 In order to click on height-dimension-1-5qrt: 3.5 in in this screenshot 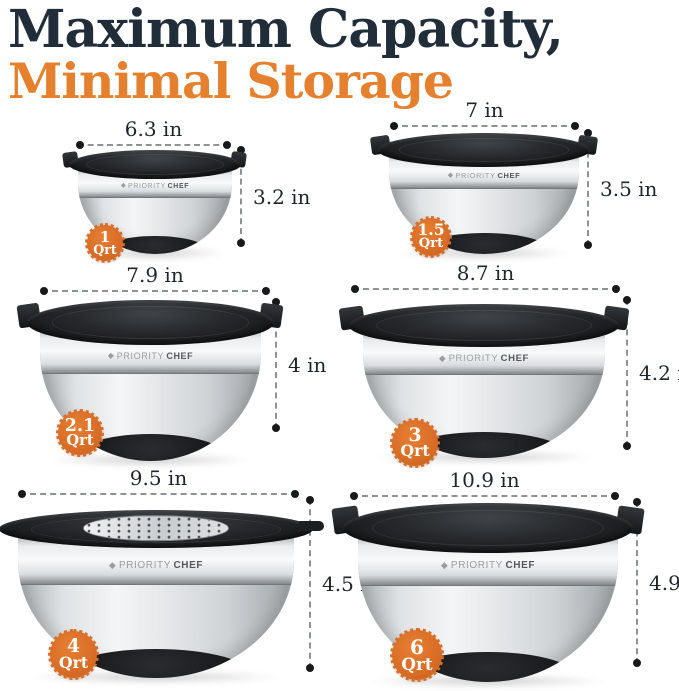, I will do `click(620, 189)`.